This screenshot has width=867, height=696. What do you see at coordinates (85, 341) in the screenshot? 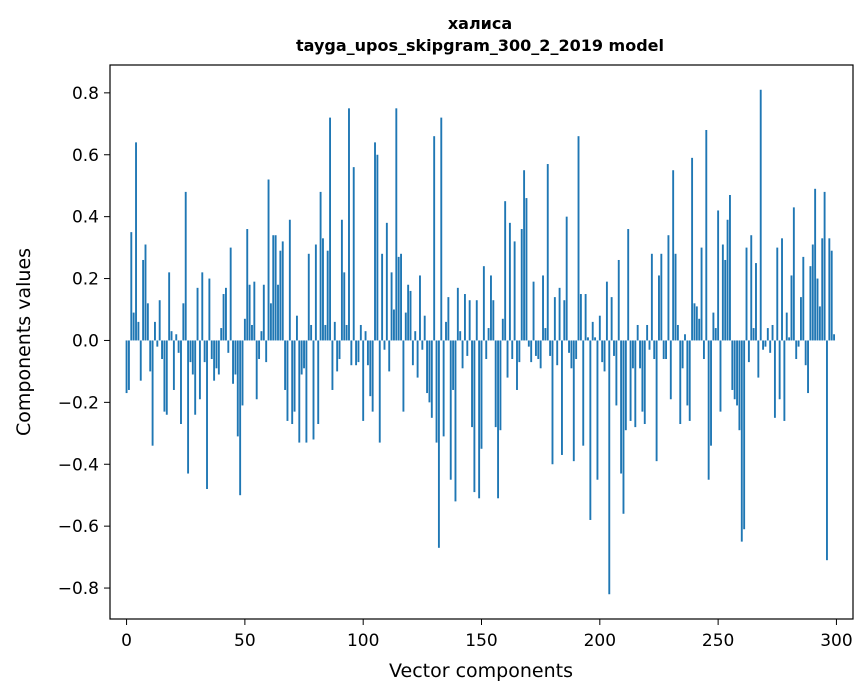
I see `y-tick-label: 0.0` at bounding box center [85, 341].